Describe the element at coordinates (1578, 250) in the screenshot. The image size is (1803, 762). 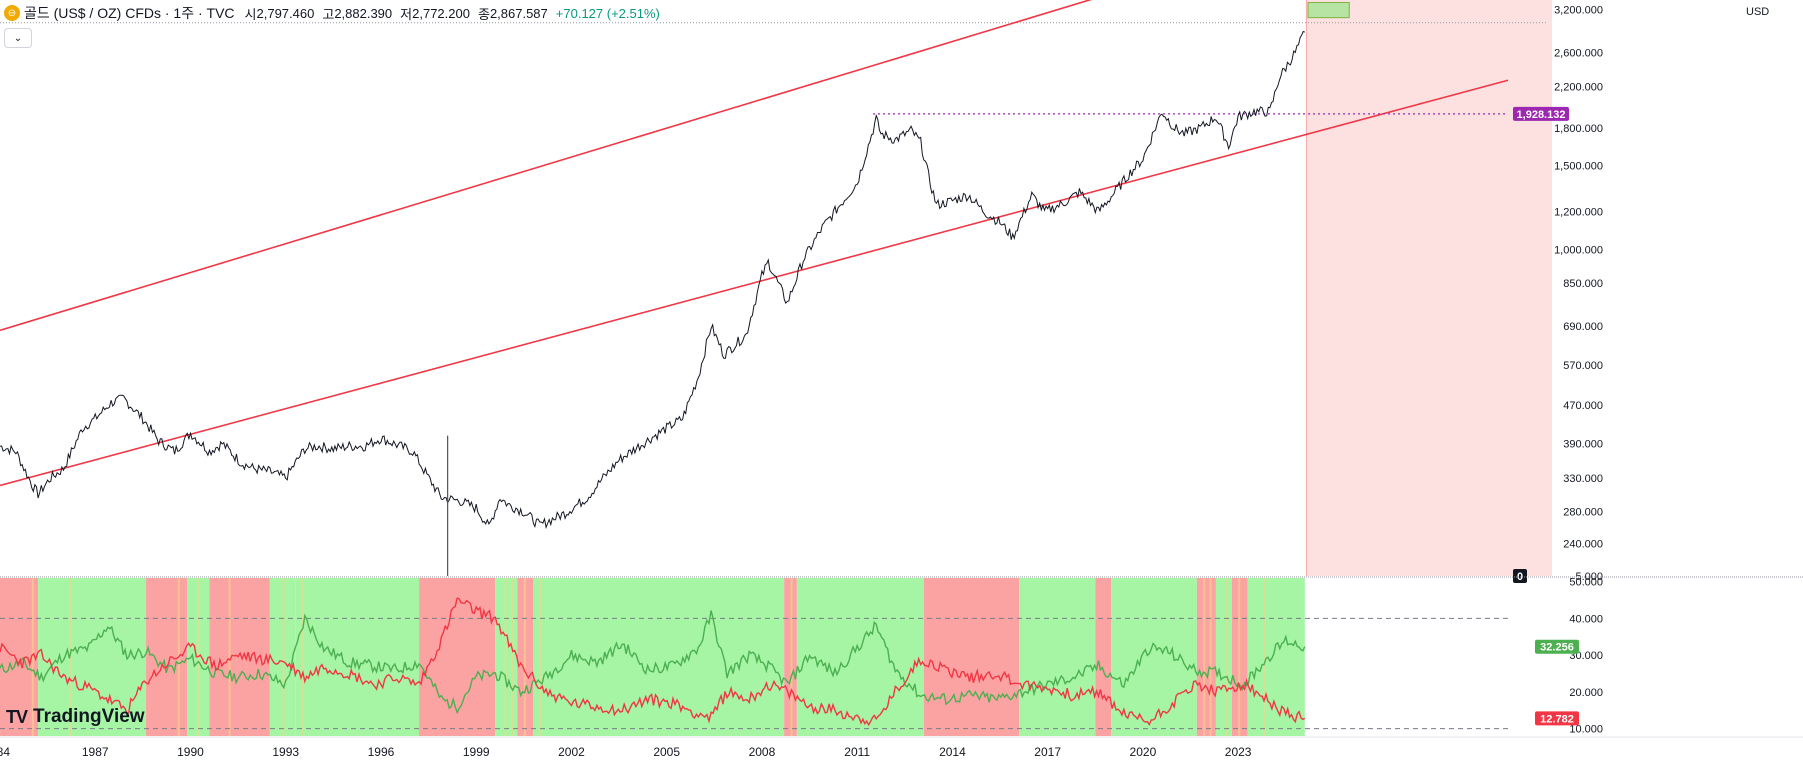
I see `y-tick-label: 1,000.000` at that location.